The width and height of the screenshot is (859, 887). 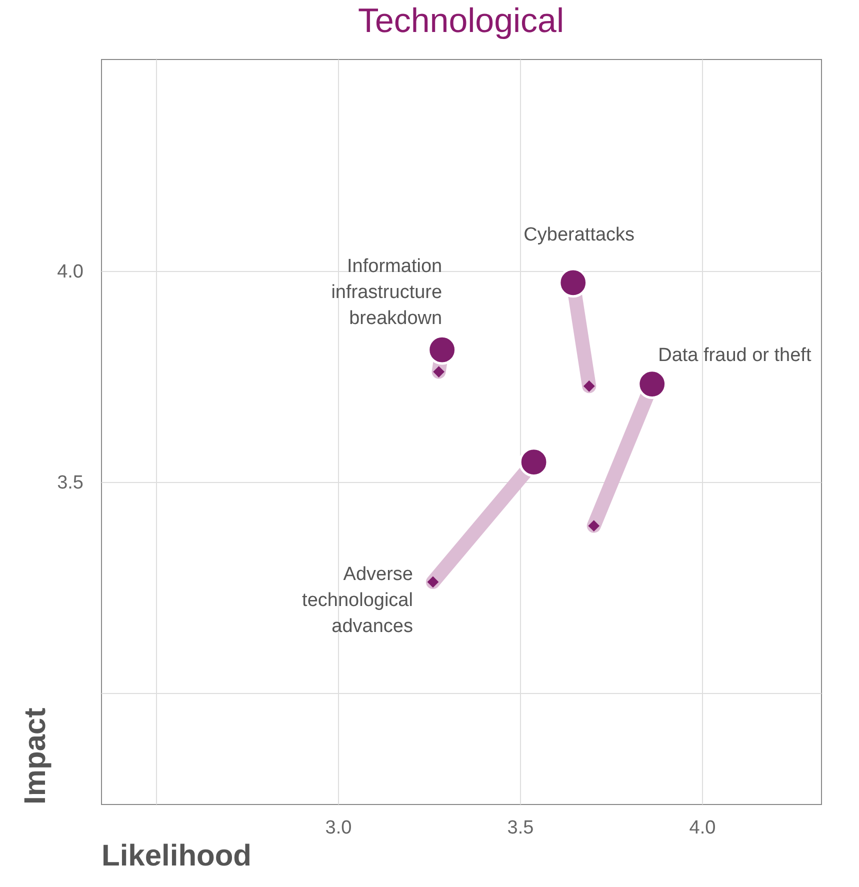 What do you see at coordinates (35, 756) in the screenshot?
I see `y-axis-title: Impact` at bounding box center [35, 756].